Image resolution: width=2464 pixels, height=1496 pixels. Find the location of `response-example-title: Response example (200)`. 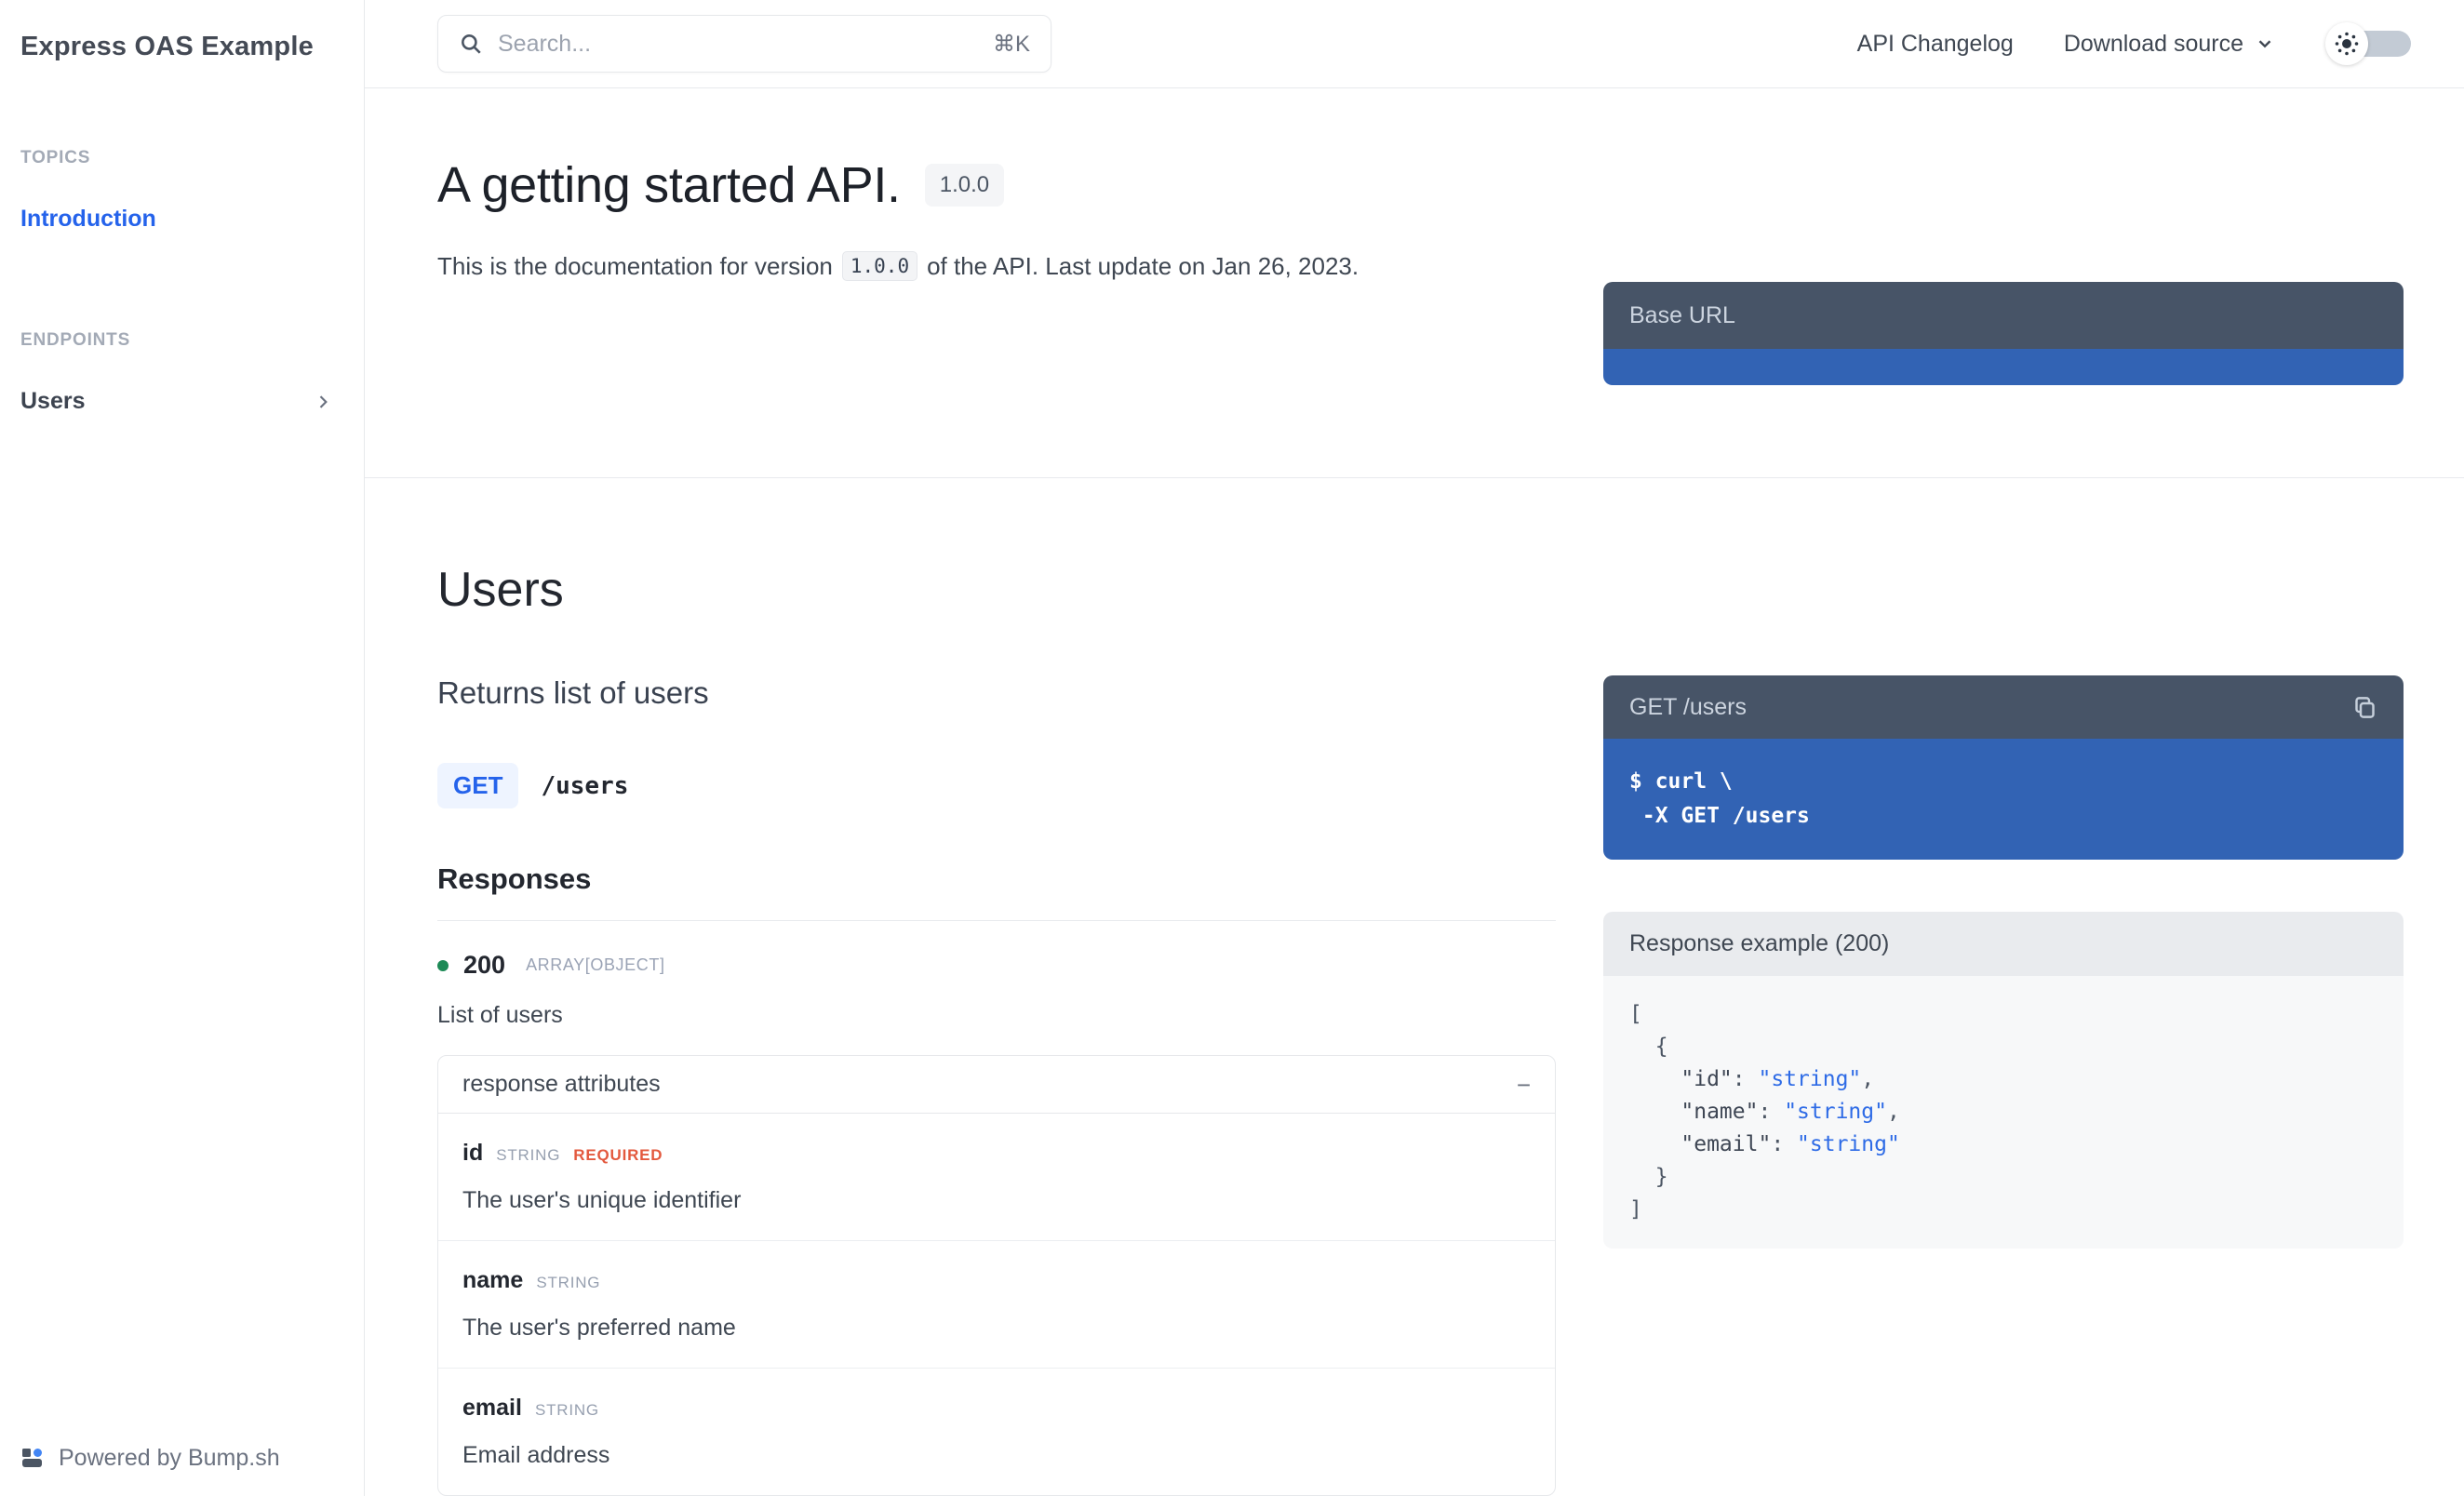

response-example-title: Response example (200) is located at coordinates (1759, 943).